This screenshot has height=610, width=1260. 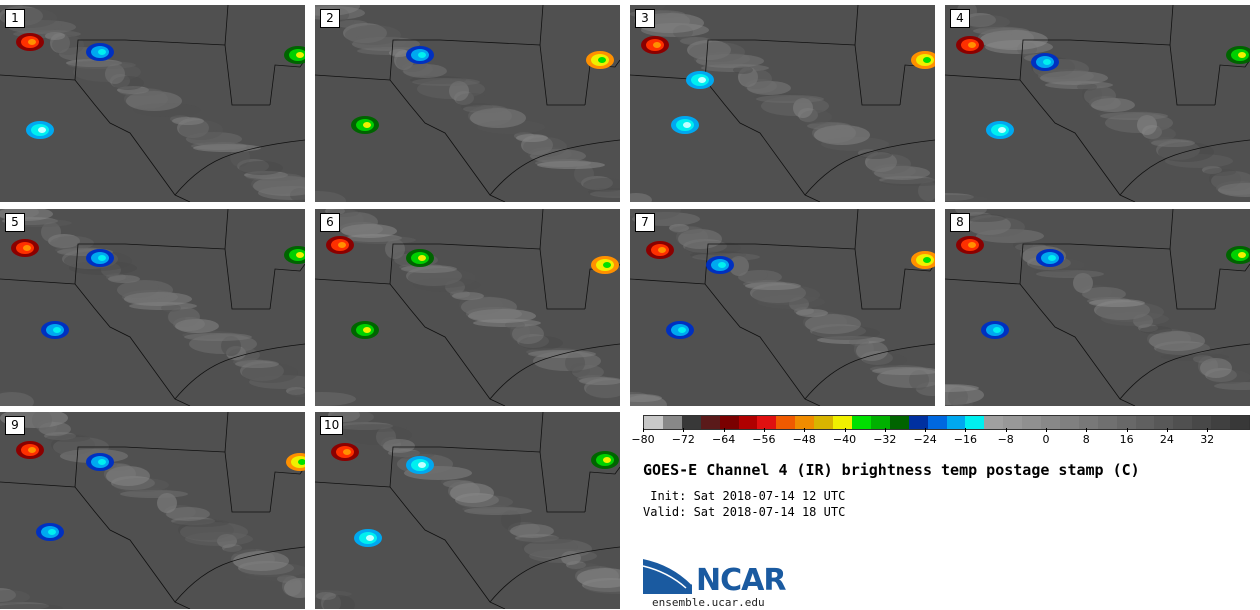 What do you see at coordinates (782, 307) in the screenshot?
I see `panel-7: 7` at bounding box center [782, 307].